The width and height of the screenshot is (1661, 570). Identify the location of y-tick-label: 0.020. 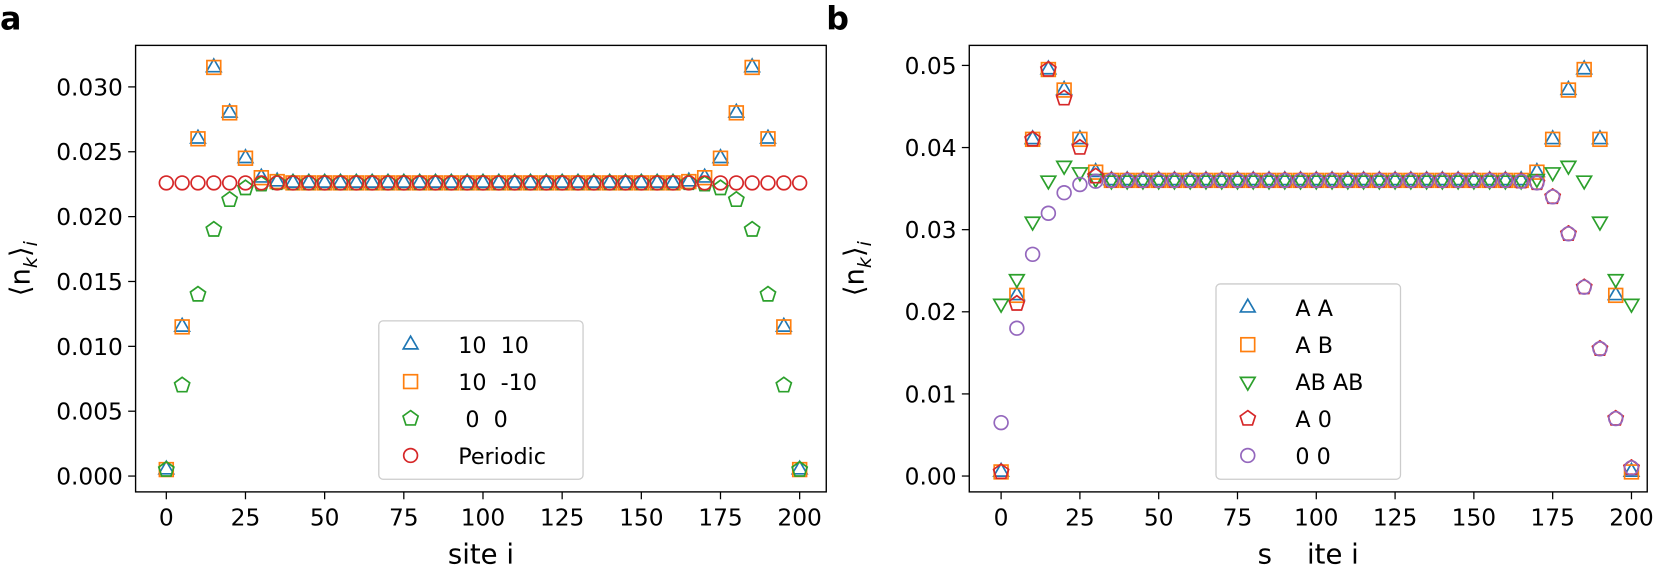
(89, 217).